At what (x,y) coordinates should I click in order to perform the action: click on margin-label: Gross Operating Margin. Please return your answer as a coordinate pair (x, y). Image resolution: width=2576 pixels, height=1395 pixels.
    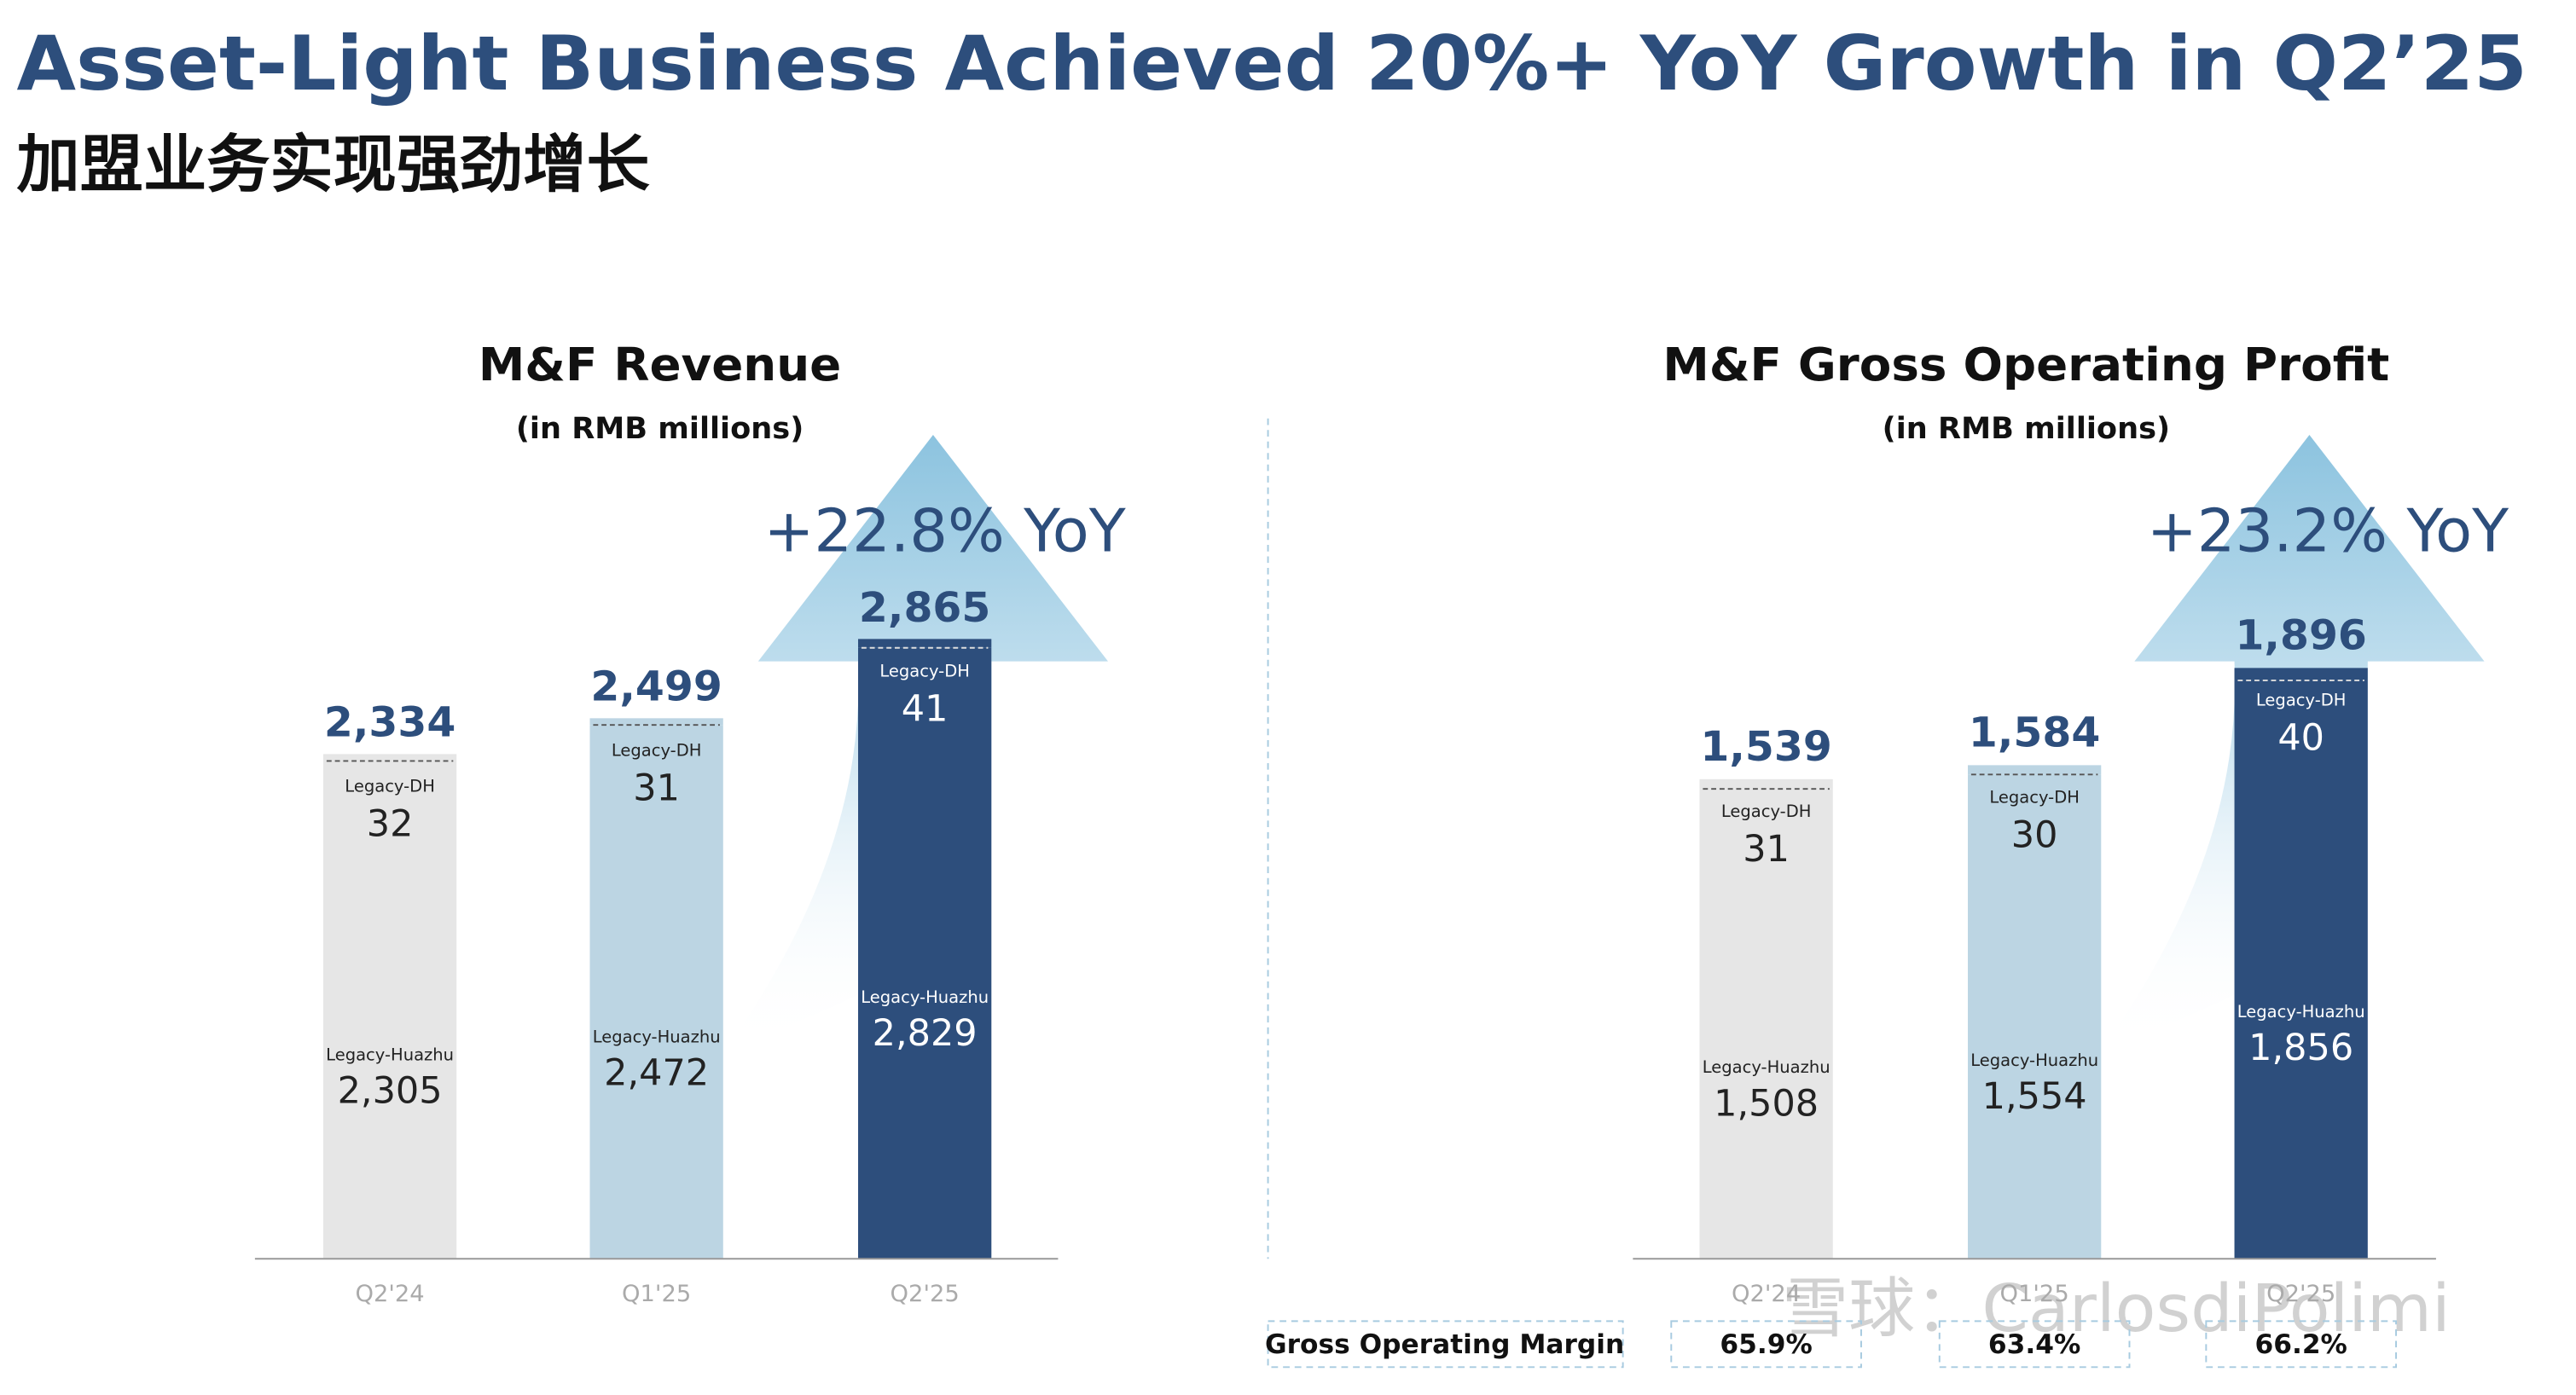
    Looking at the image, I should click on (1444, 1344).